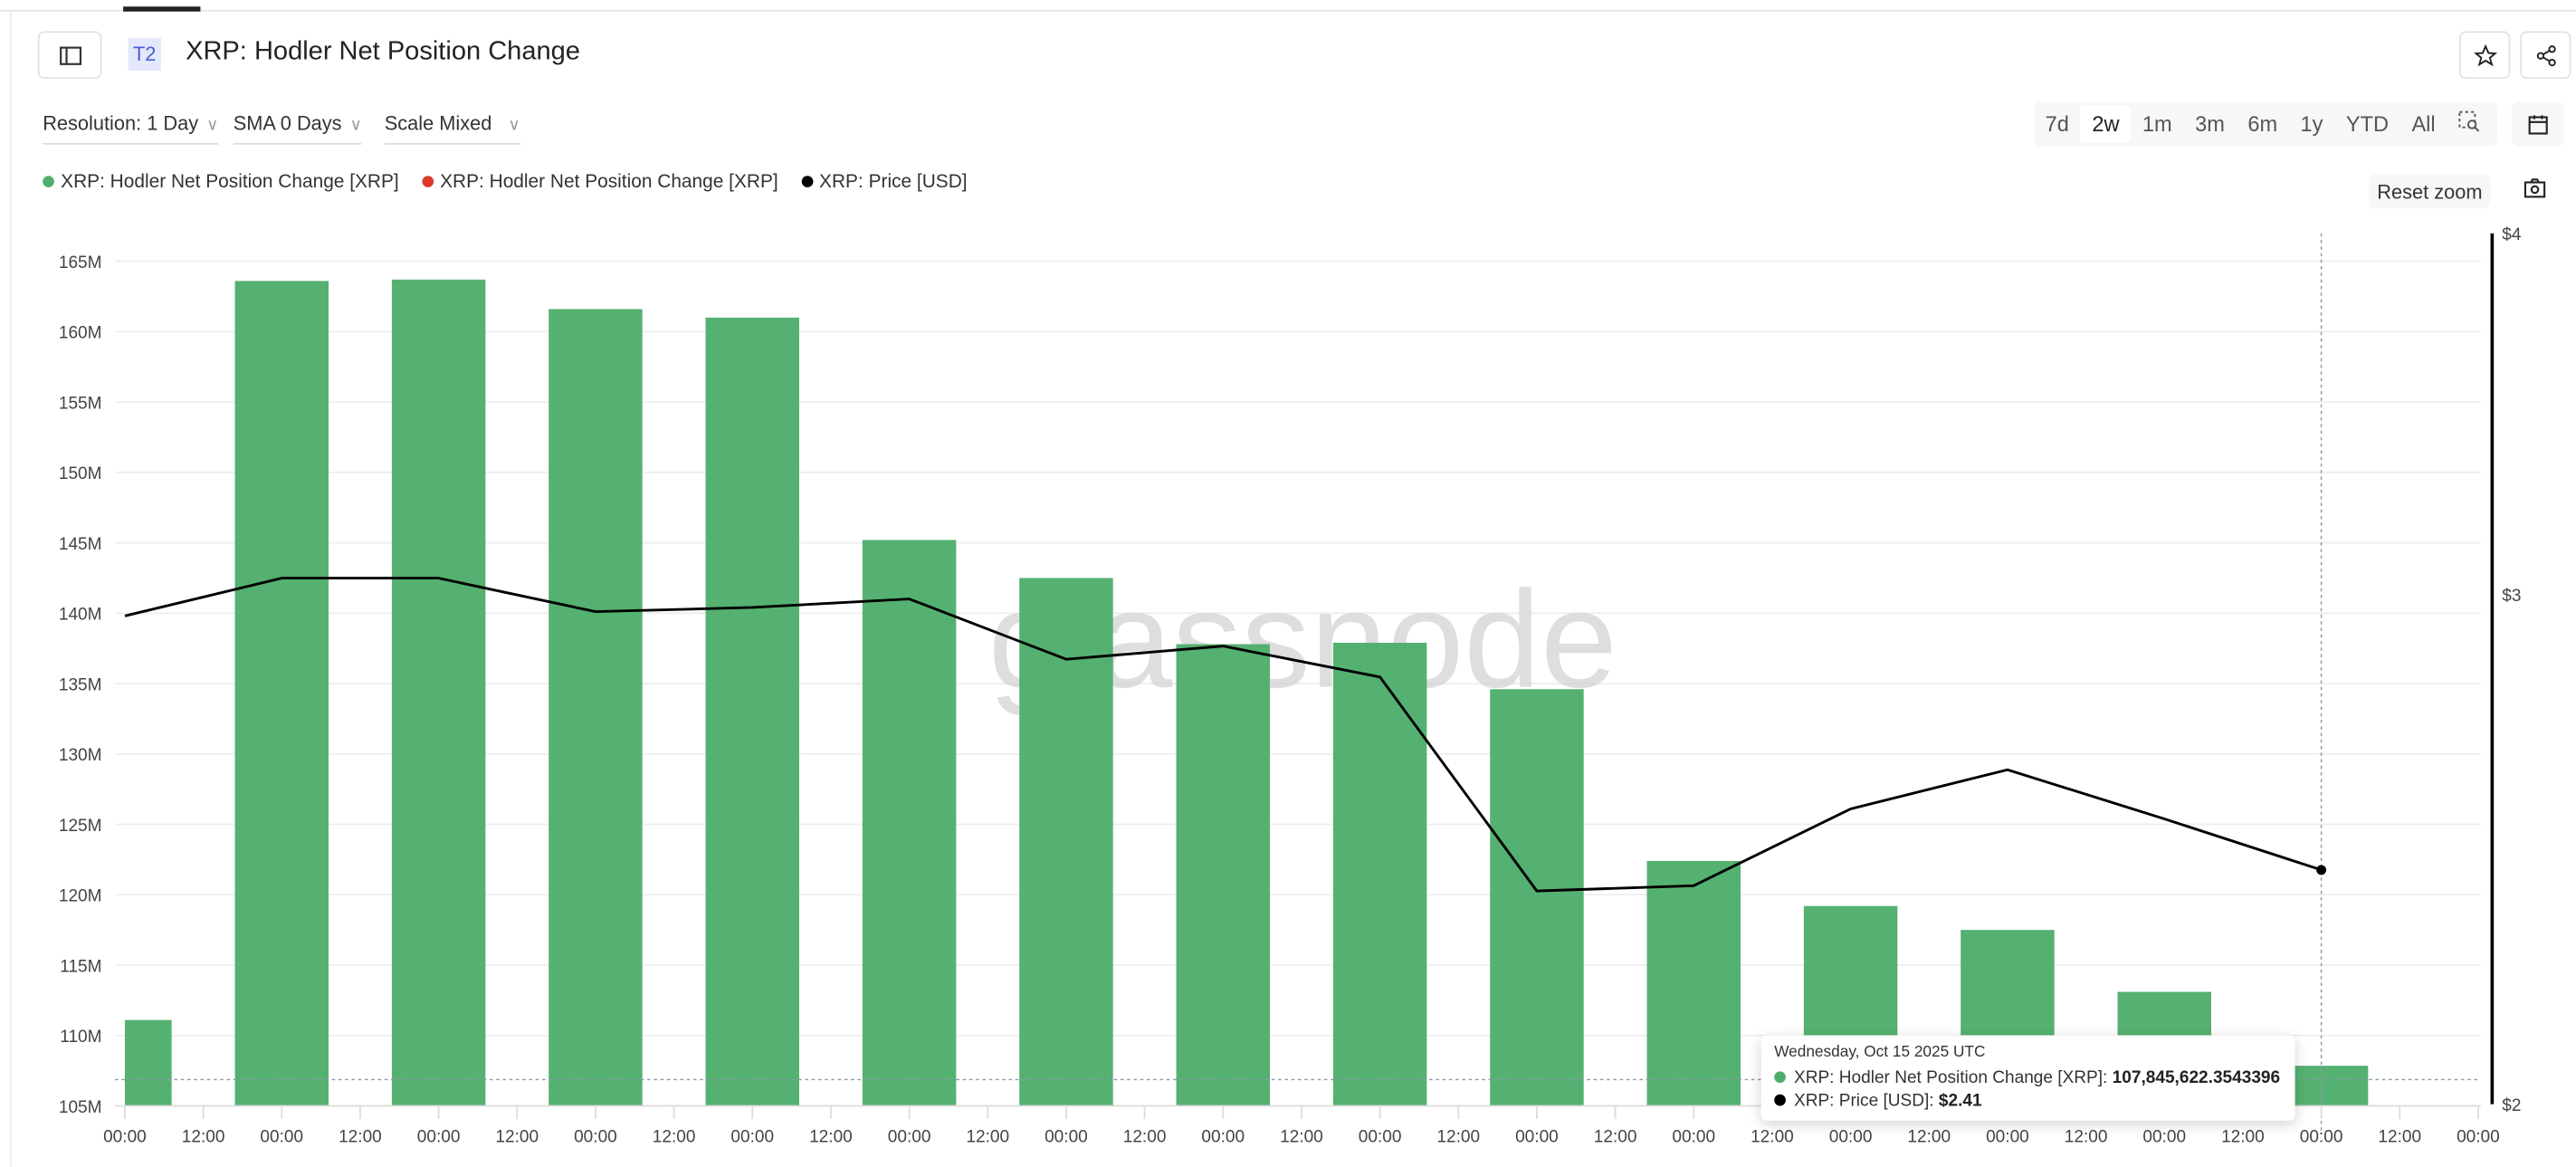  What do you see at coordinates (2538, 124) in the screenshot?
I see `date-picker-button` at bounding box center [2538, 124].